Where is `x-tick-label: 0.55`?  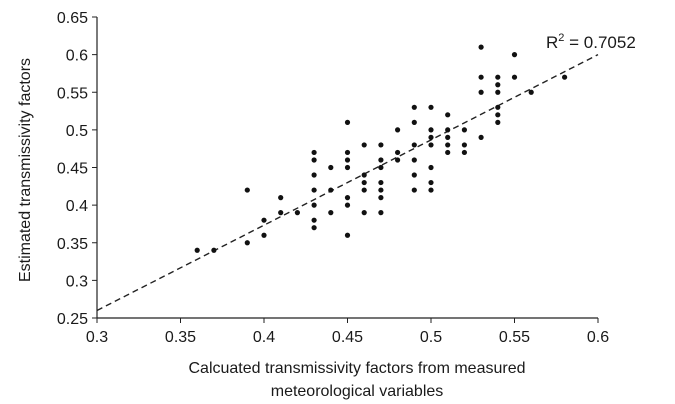 x-tick-label: 0.55 is located at coordinates (514, 337).